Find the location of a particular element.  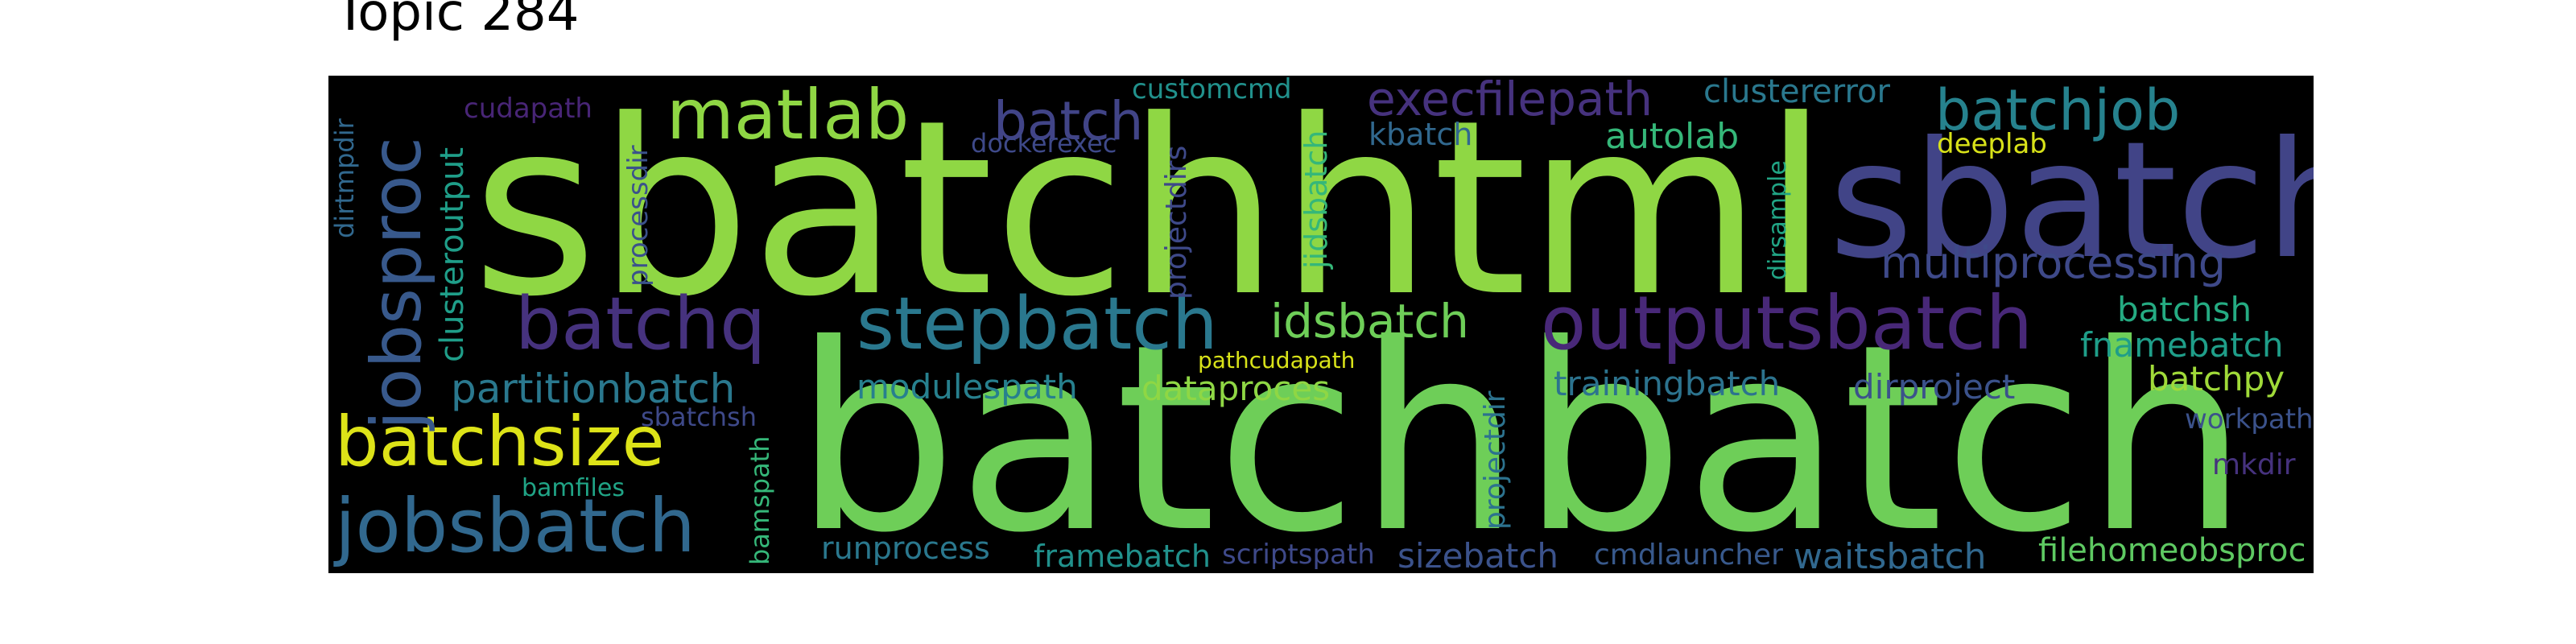

word-sbatch: sbatch is located at coordinates (2071, 201).